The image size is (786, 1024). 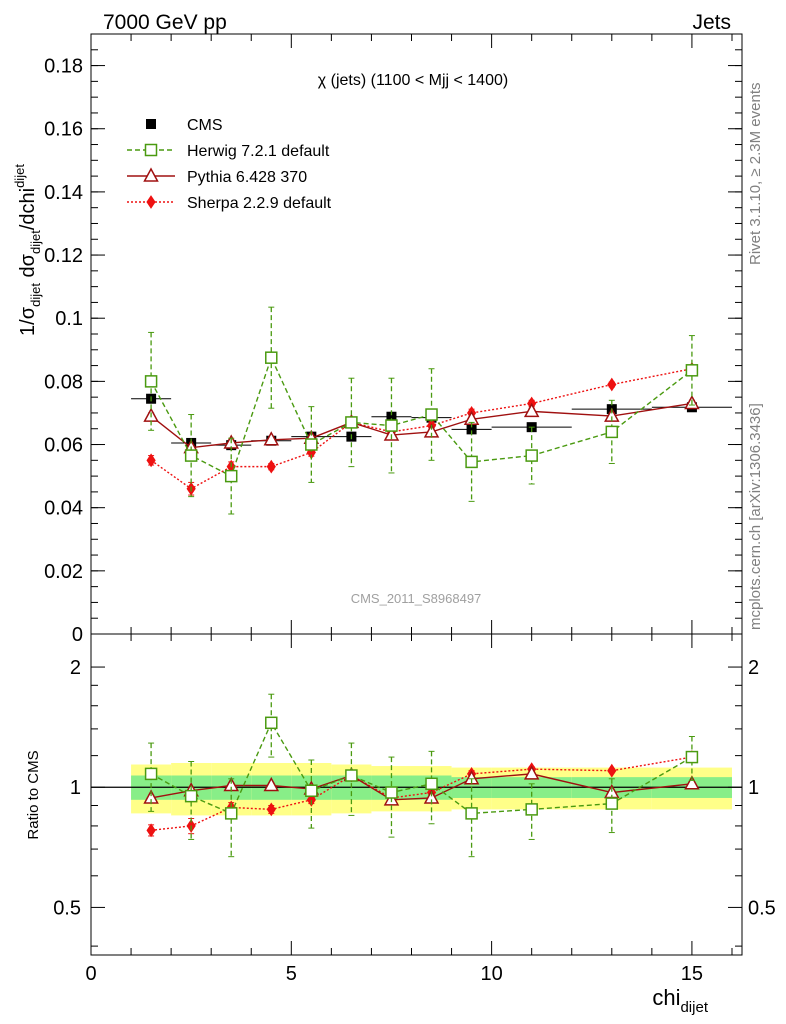 I want to click on y-label-sub2: dijet, so click(x=35, y=242).